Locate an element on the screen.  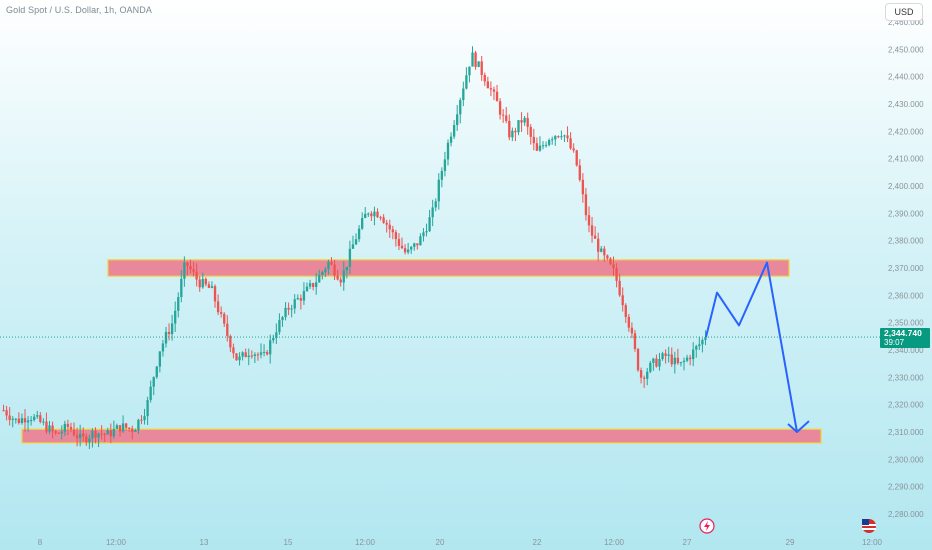
x-tick-label: 29 is located at coordinates (790, 542).